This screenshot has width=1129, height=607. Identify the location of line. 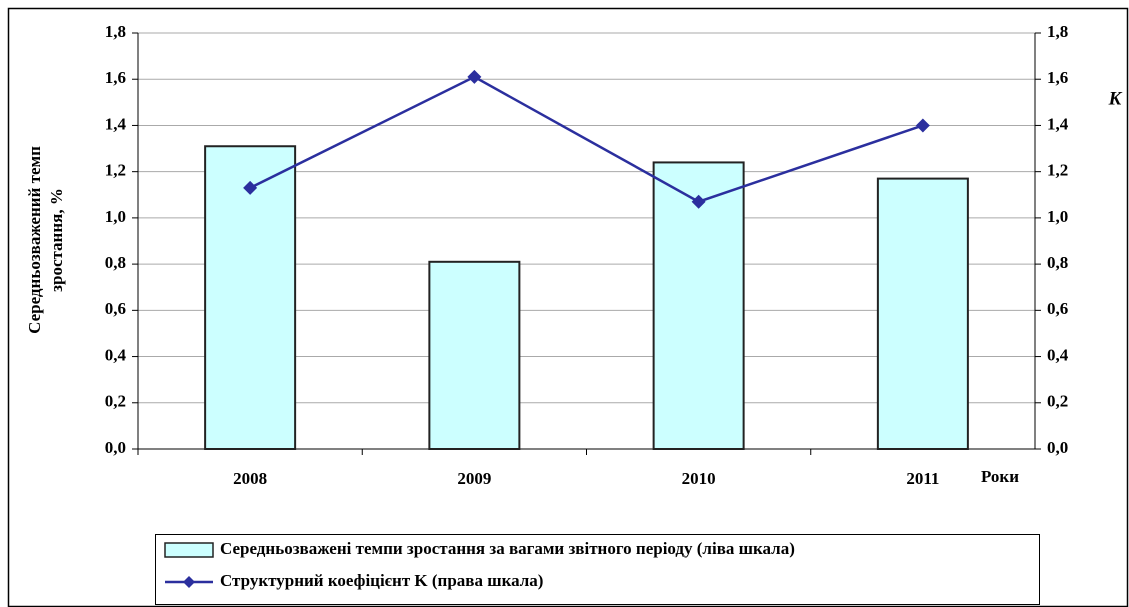
(586, 139).